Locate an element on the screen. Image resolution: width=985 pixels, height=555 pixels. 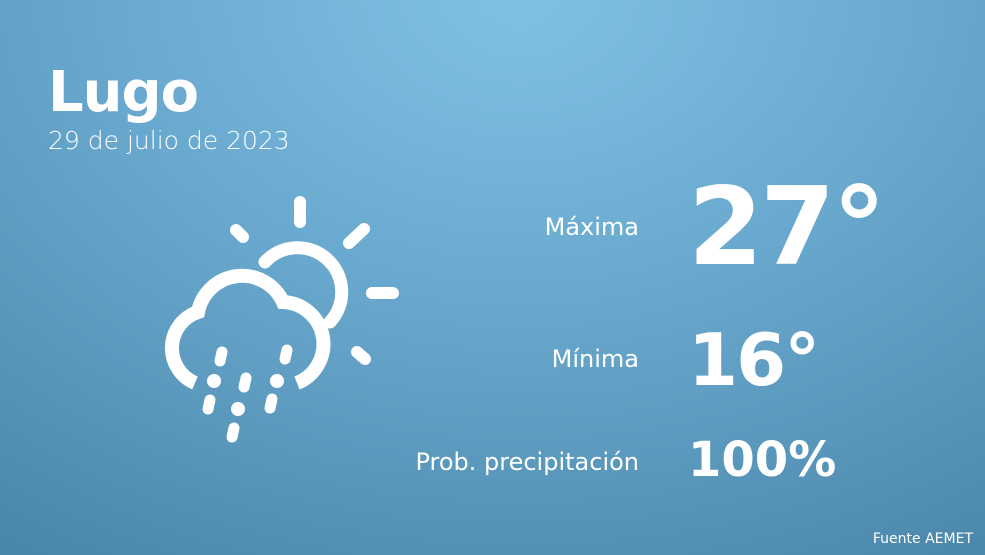
source: Fuente AEMET is located at coordinates (922, 539).